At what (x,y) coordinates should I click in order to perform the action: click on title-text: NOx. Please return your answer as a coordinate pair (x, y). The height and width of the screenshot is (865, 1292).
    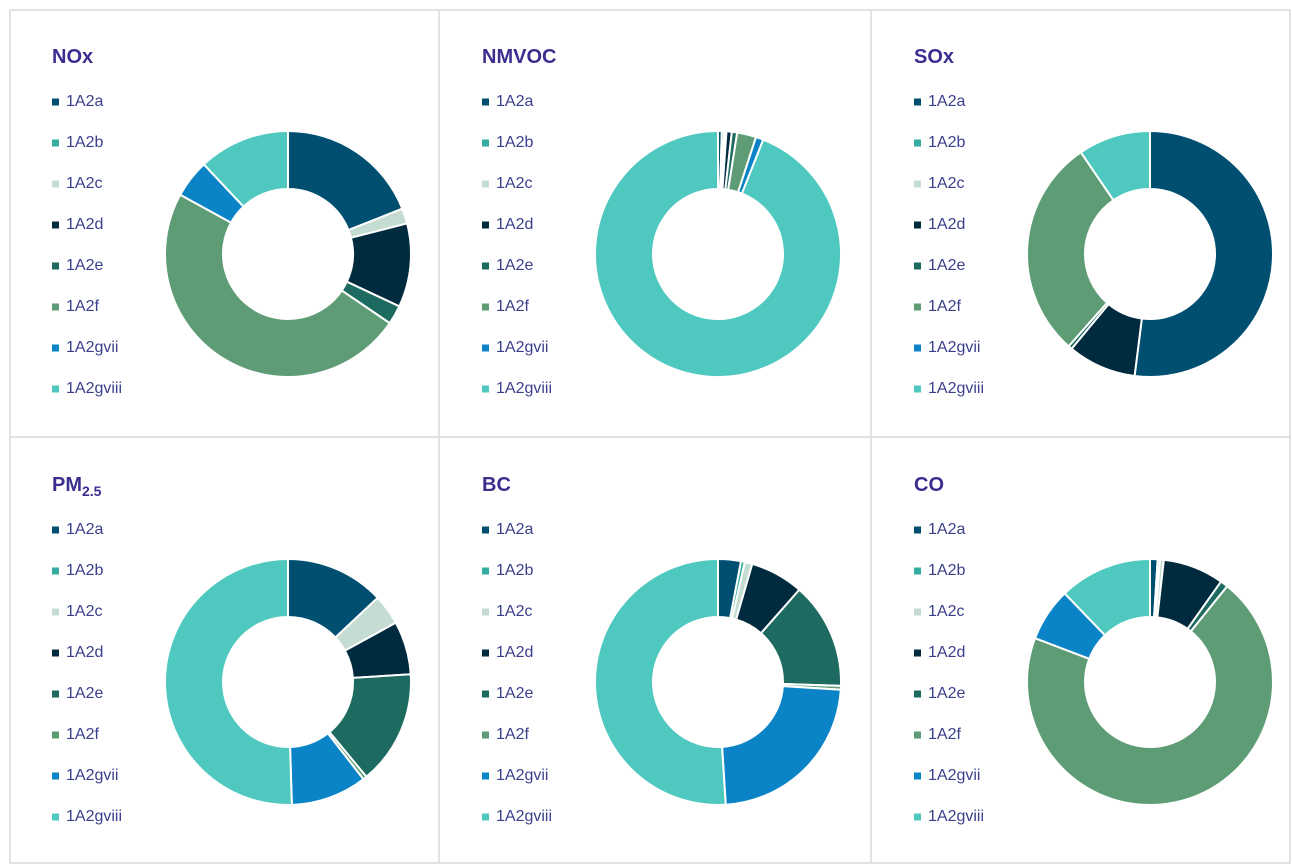
    Looking at the image, I should click on (72, 57).